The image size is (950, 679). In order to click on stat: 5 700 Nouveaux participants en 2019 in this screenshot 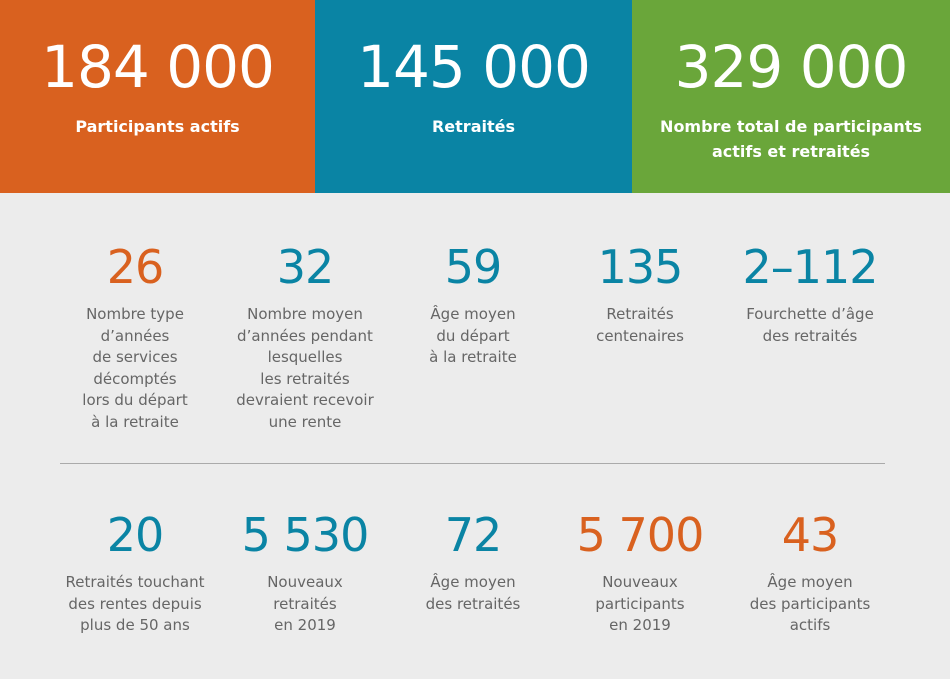, I will do `click(640, 572)`.